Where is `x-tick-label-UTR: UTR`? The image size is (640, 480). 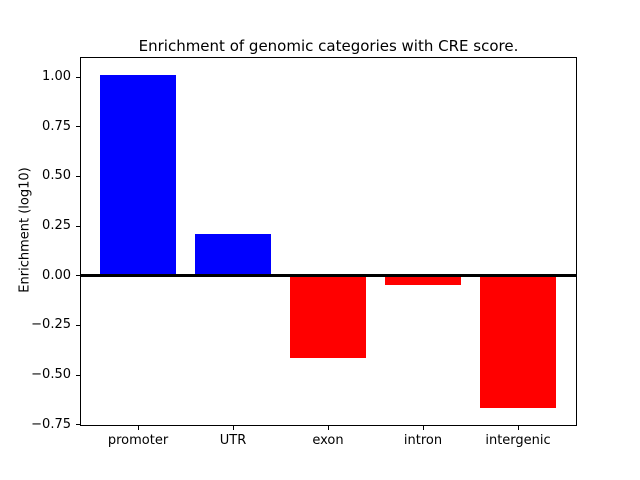 x-tick-label-UTR: UTR is located at coordinates (233, 440).